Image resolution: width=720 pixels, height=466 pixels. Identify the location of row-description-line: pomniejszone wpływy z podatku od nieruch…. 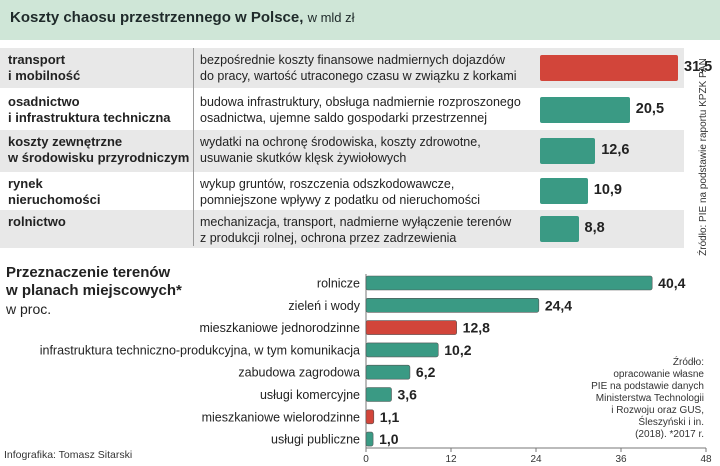
(340, 200).